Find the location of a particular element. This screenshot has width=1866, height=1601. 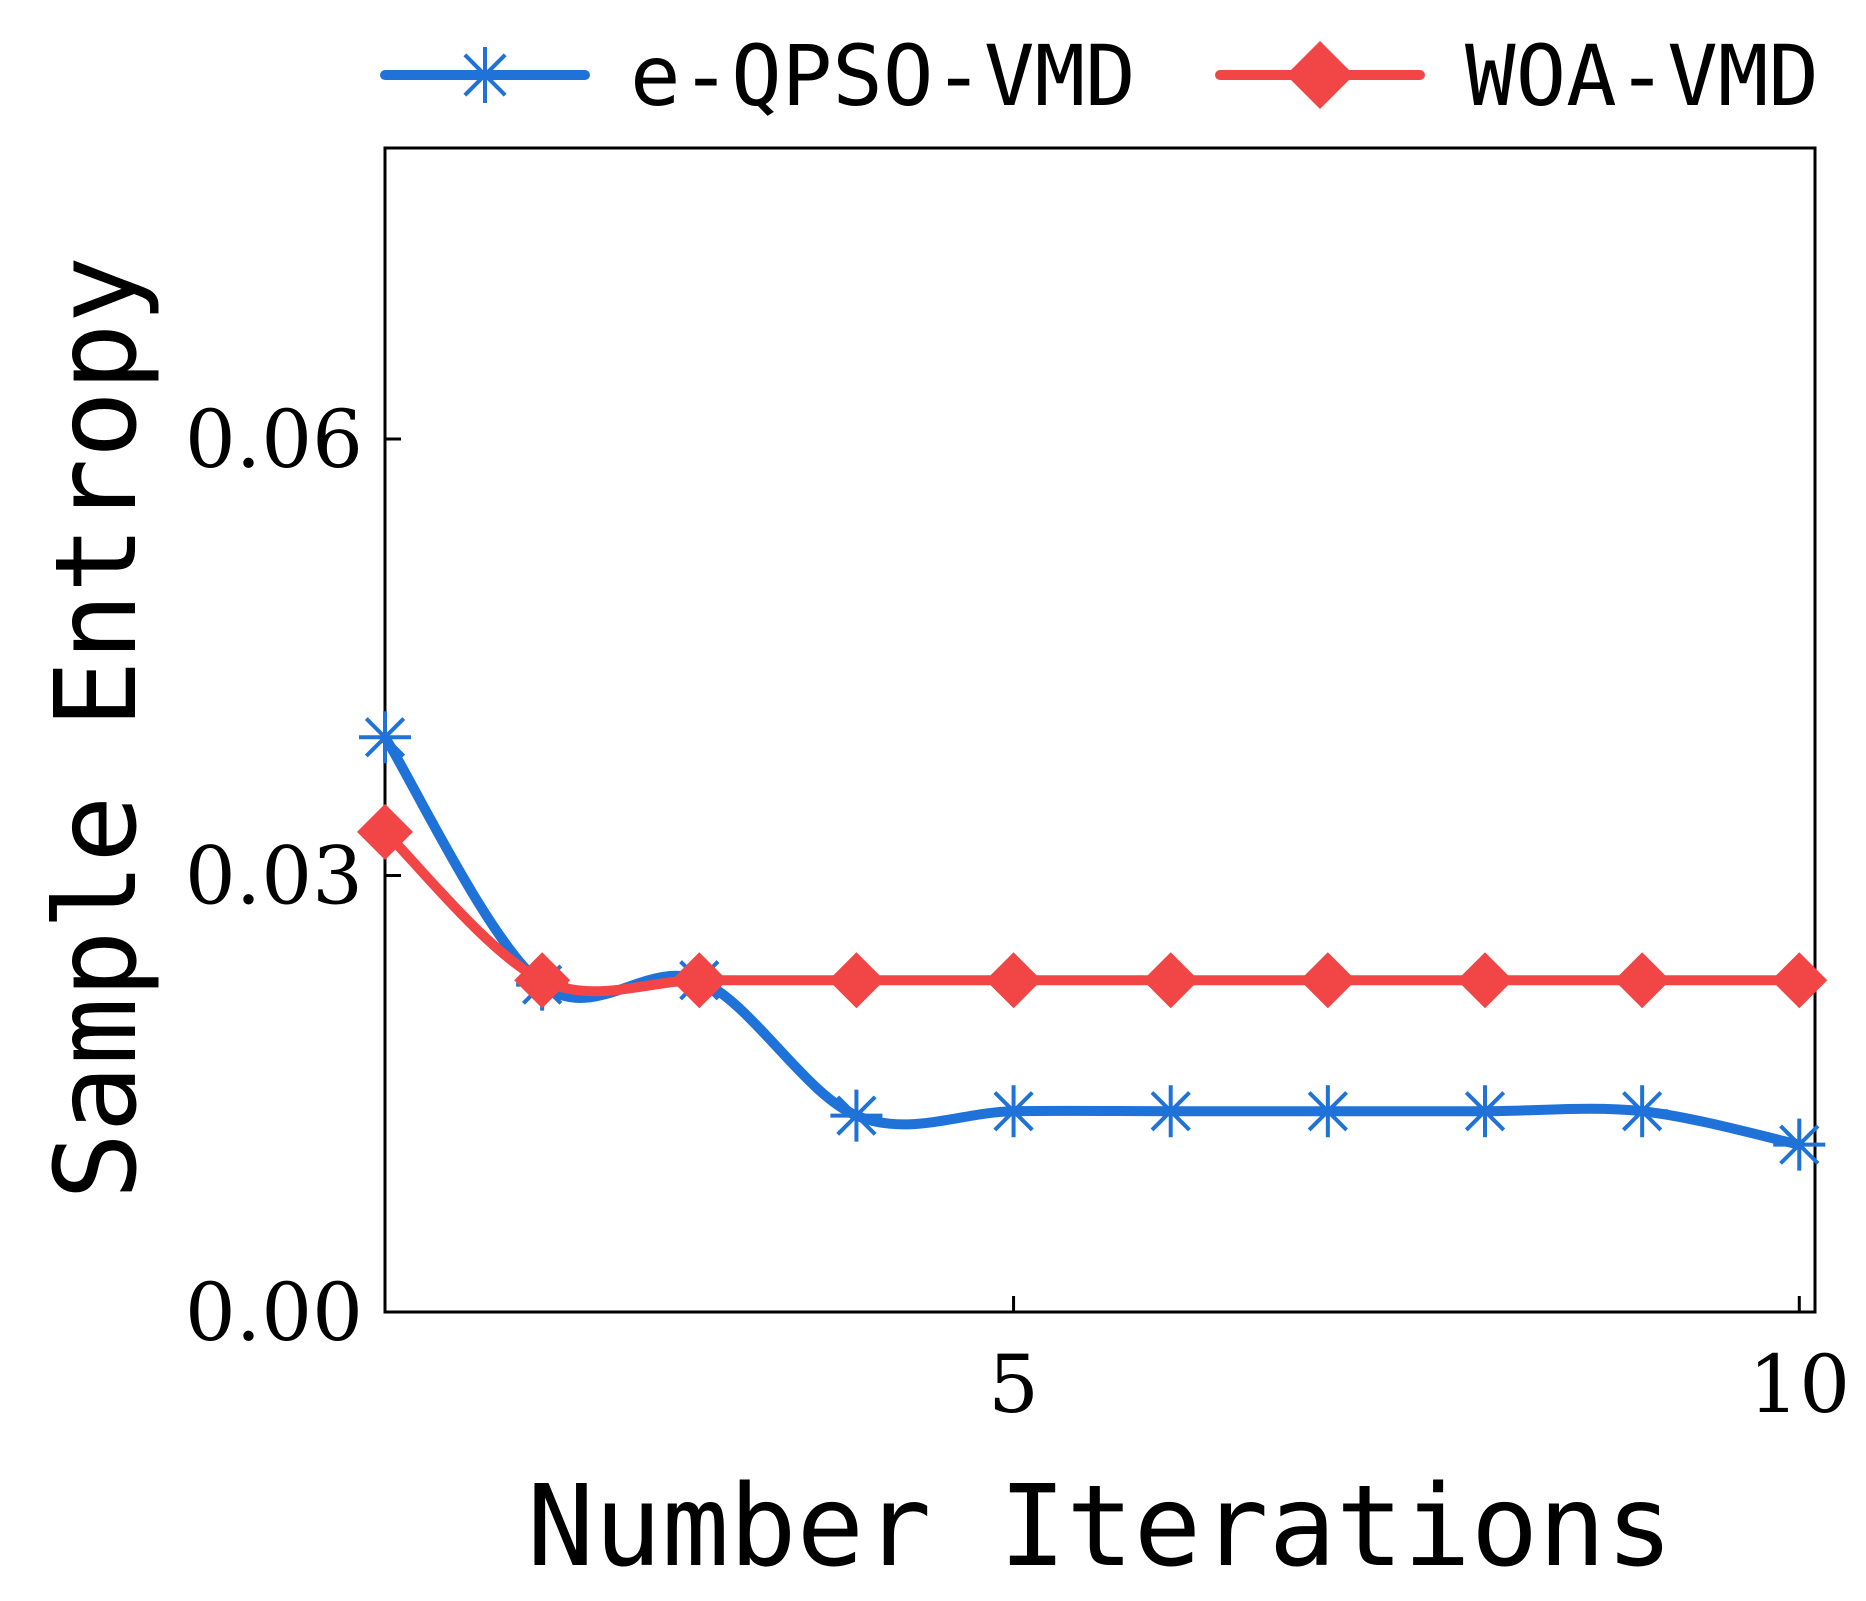

legend: e-QPSO-VMD WOA-VMD is located at coordinates (1099, 76).